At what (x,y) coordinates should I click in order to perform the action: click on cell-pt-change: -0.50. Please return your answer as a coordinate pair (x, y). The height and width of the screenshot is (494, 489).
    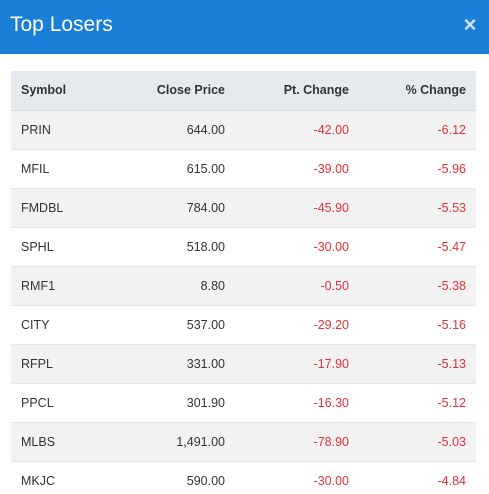
    Looking at the image, I should click on (335, 285).